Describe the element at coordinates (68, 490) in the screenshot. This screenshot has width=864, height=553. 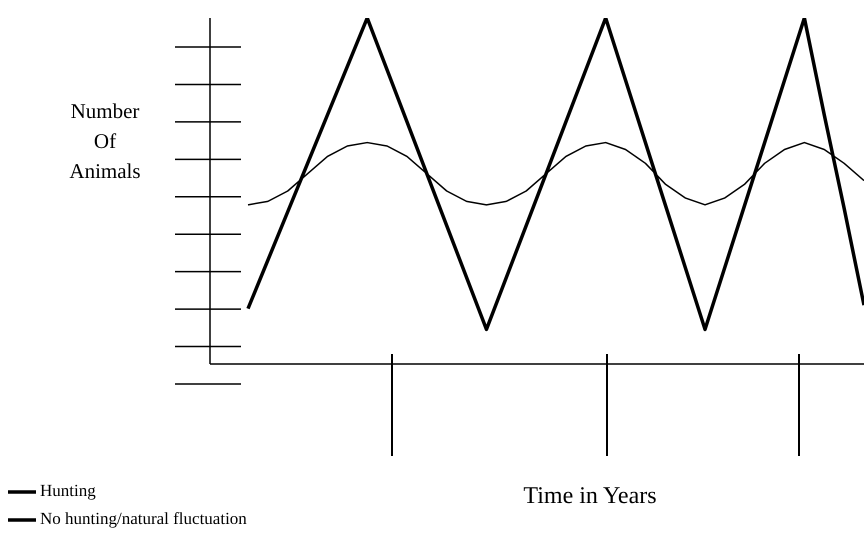
I see `legend-label: Hunting` at that location.